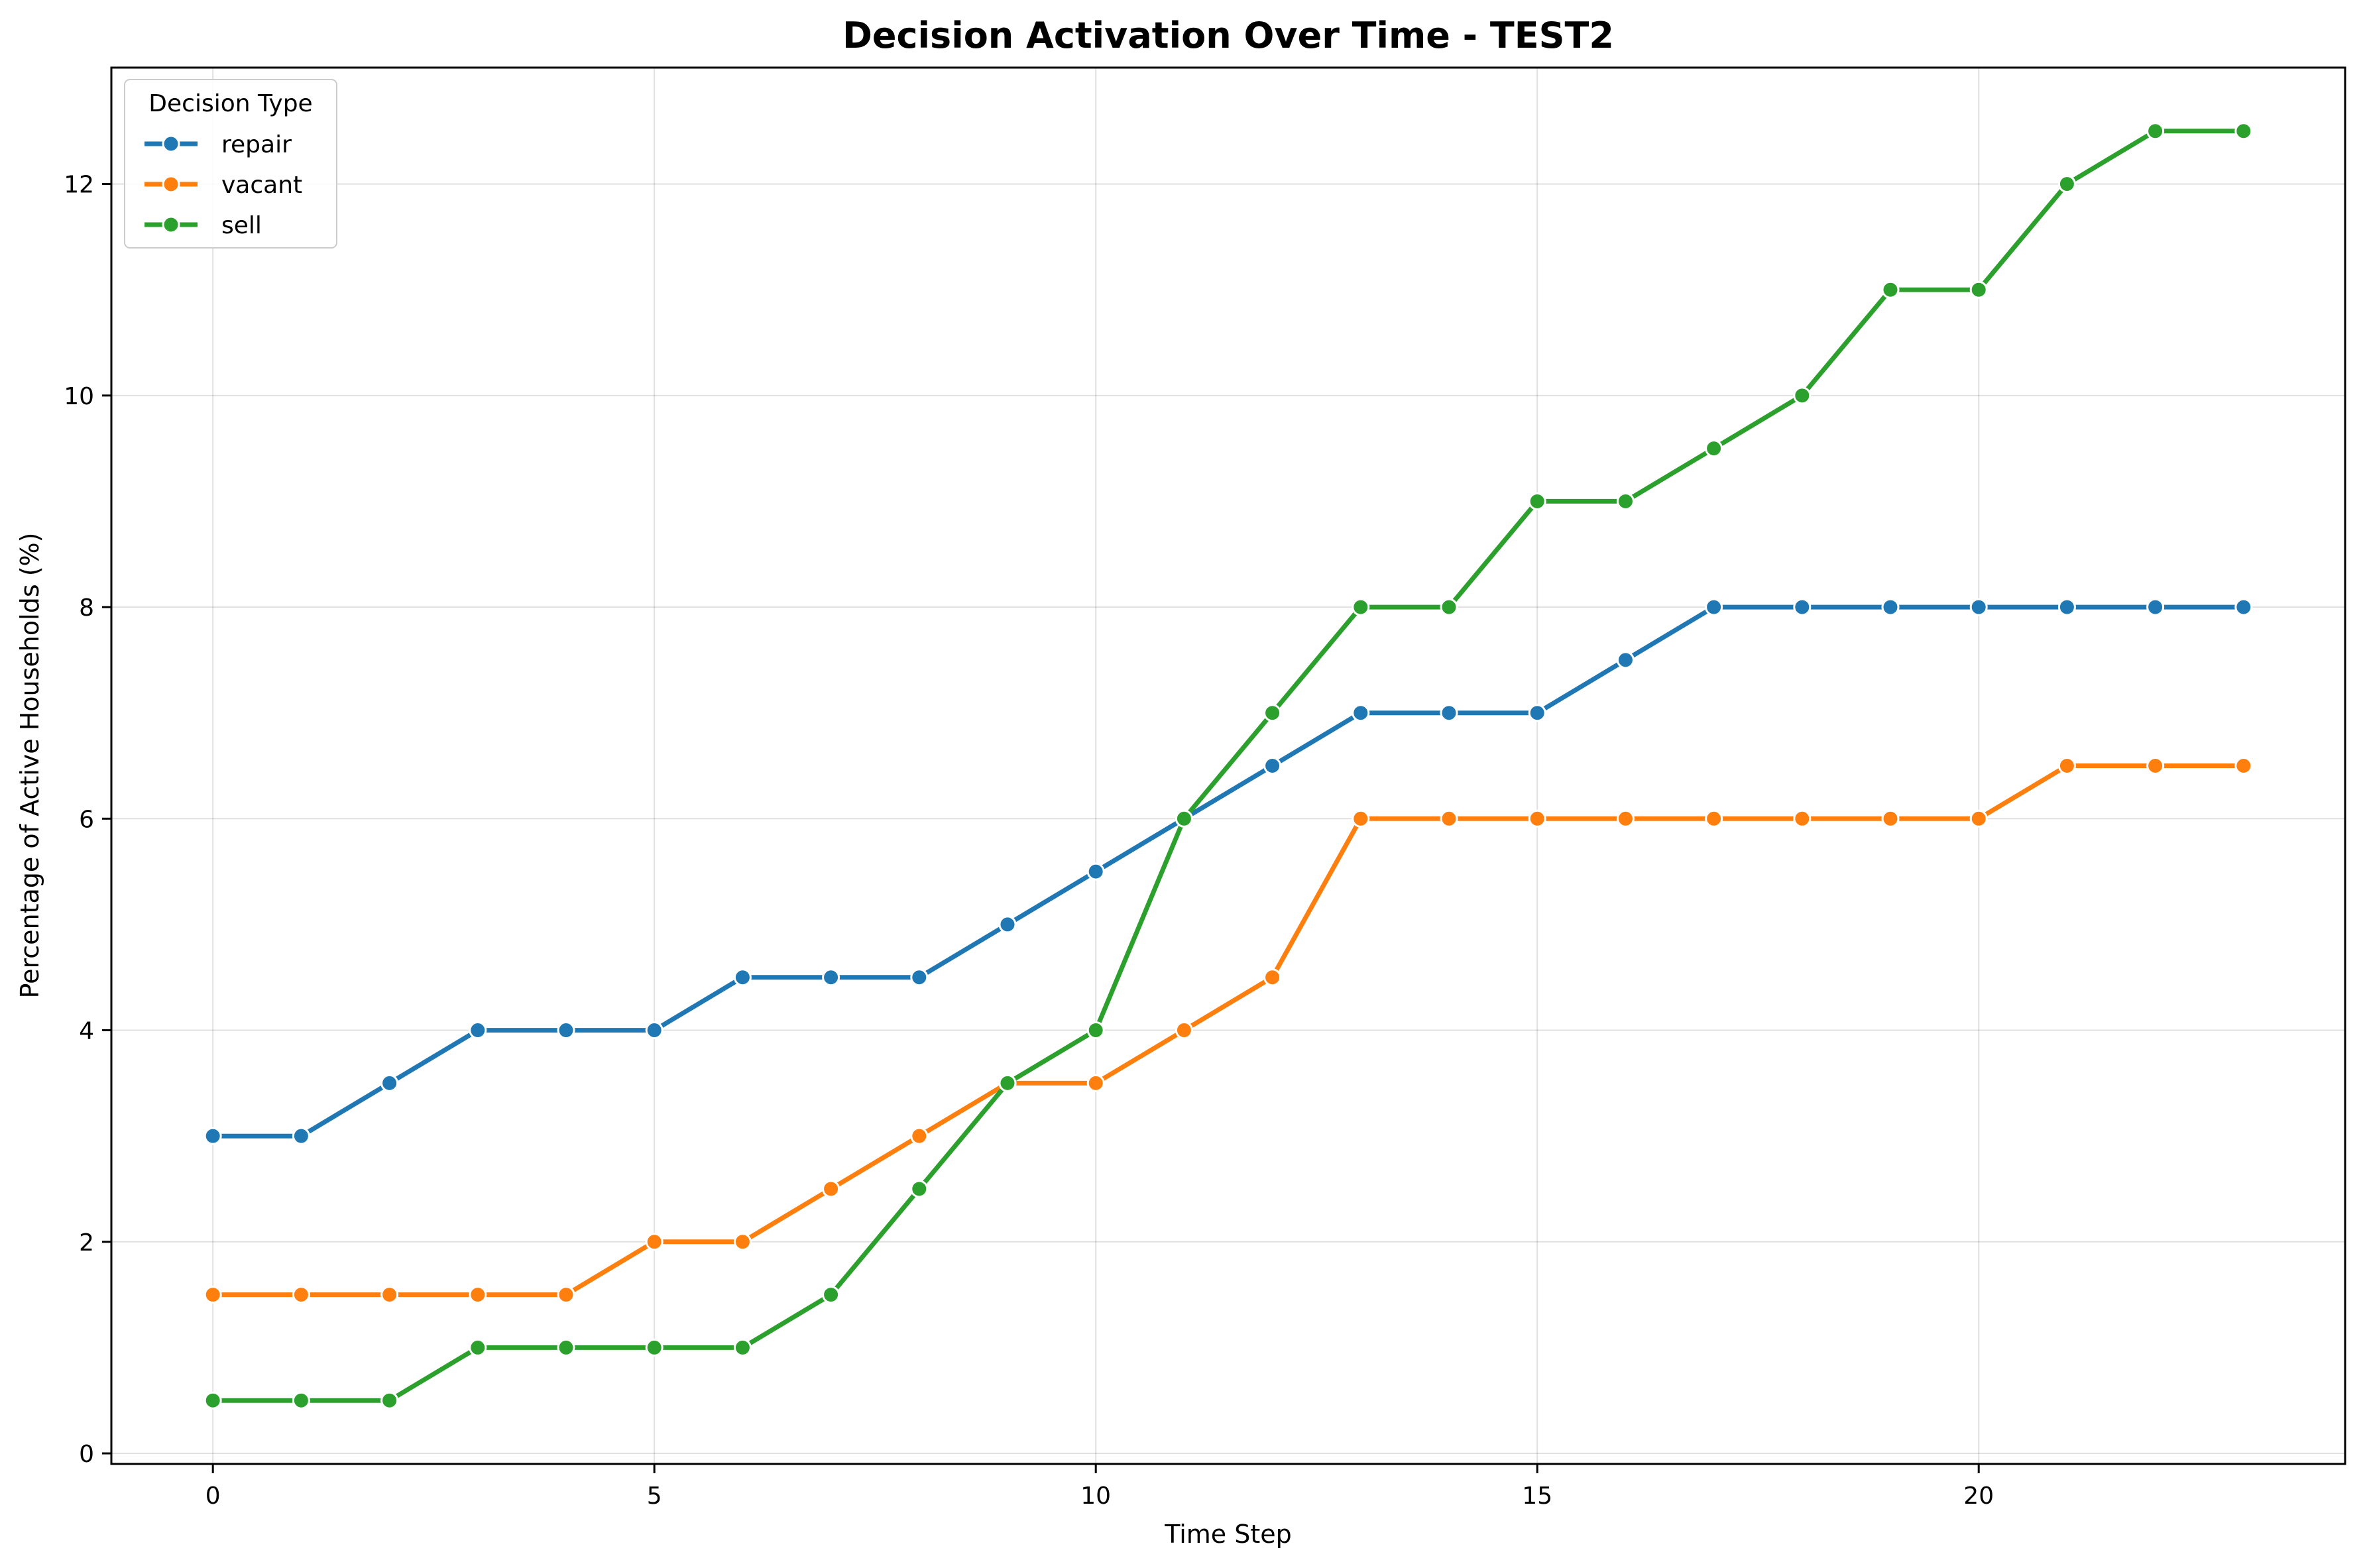 This screenshot has height=1568, width=2365. I want to click on legend-entry-sell: sell, so click(203, 225).